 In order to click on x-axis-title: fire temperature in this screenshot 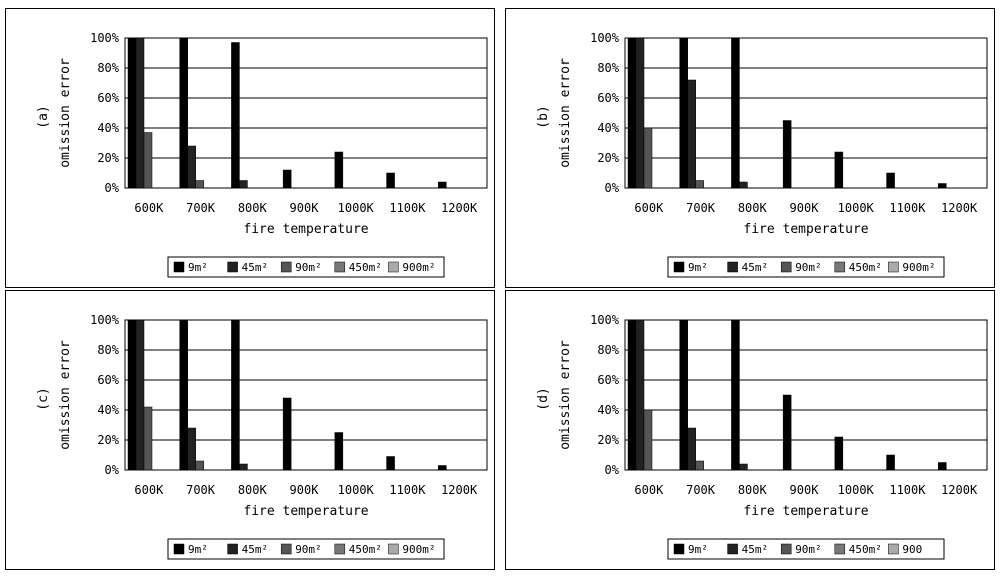, I will do `click(305, 511)`.